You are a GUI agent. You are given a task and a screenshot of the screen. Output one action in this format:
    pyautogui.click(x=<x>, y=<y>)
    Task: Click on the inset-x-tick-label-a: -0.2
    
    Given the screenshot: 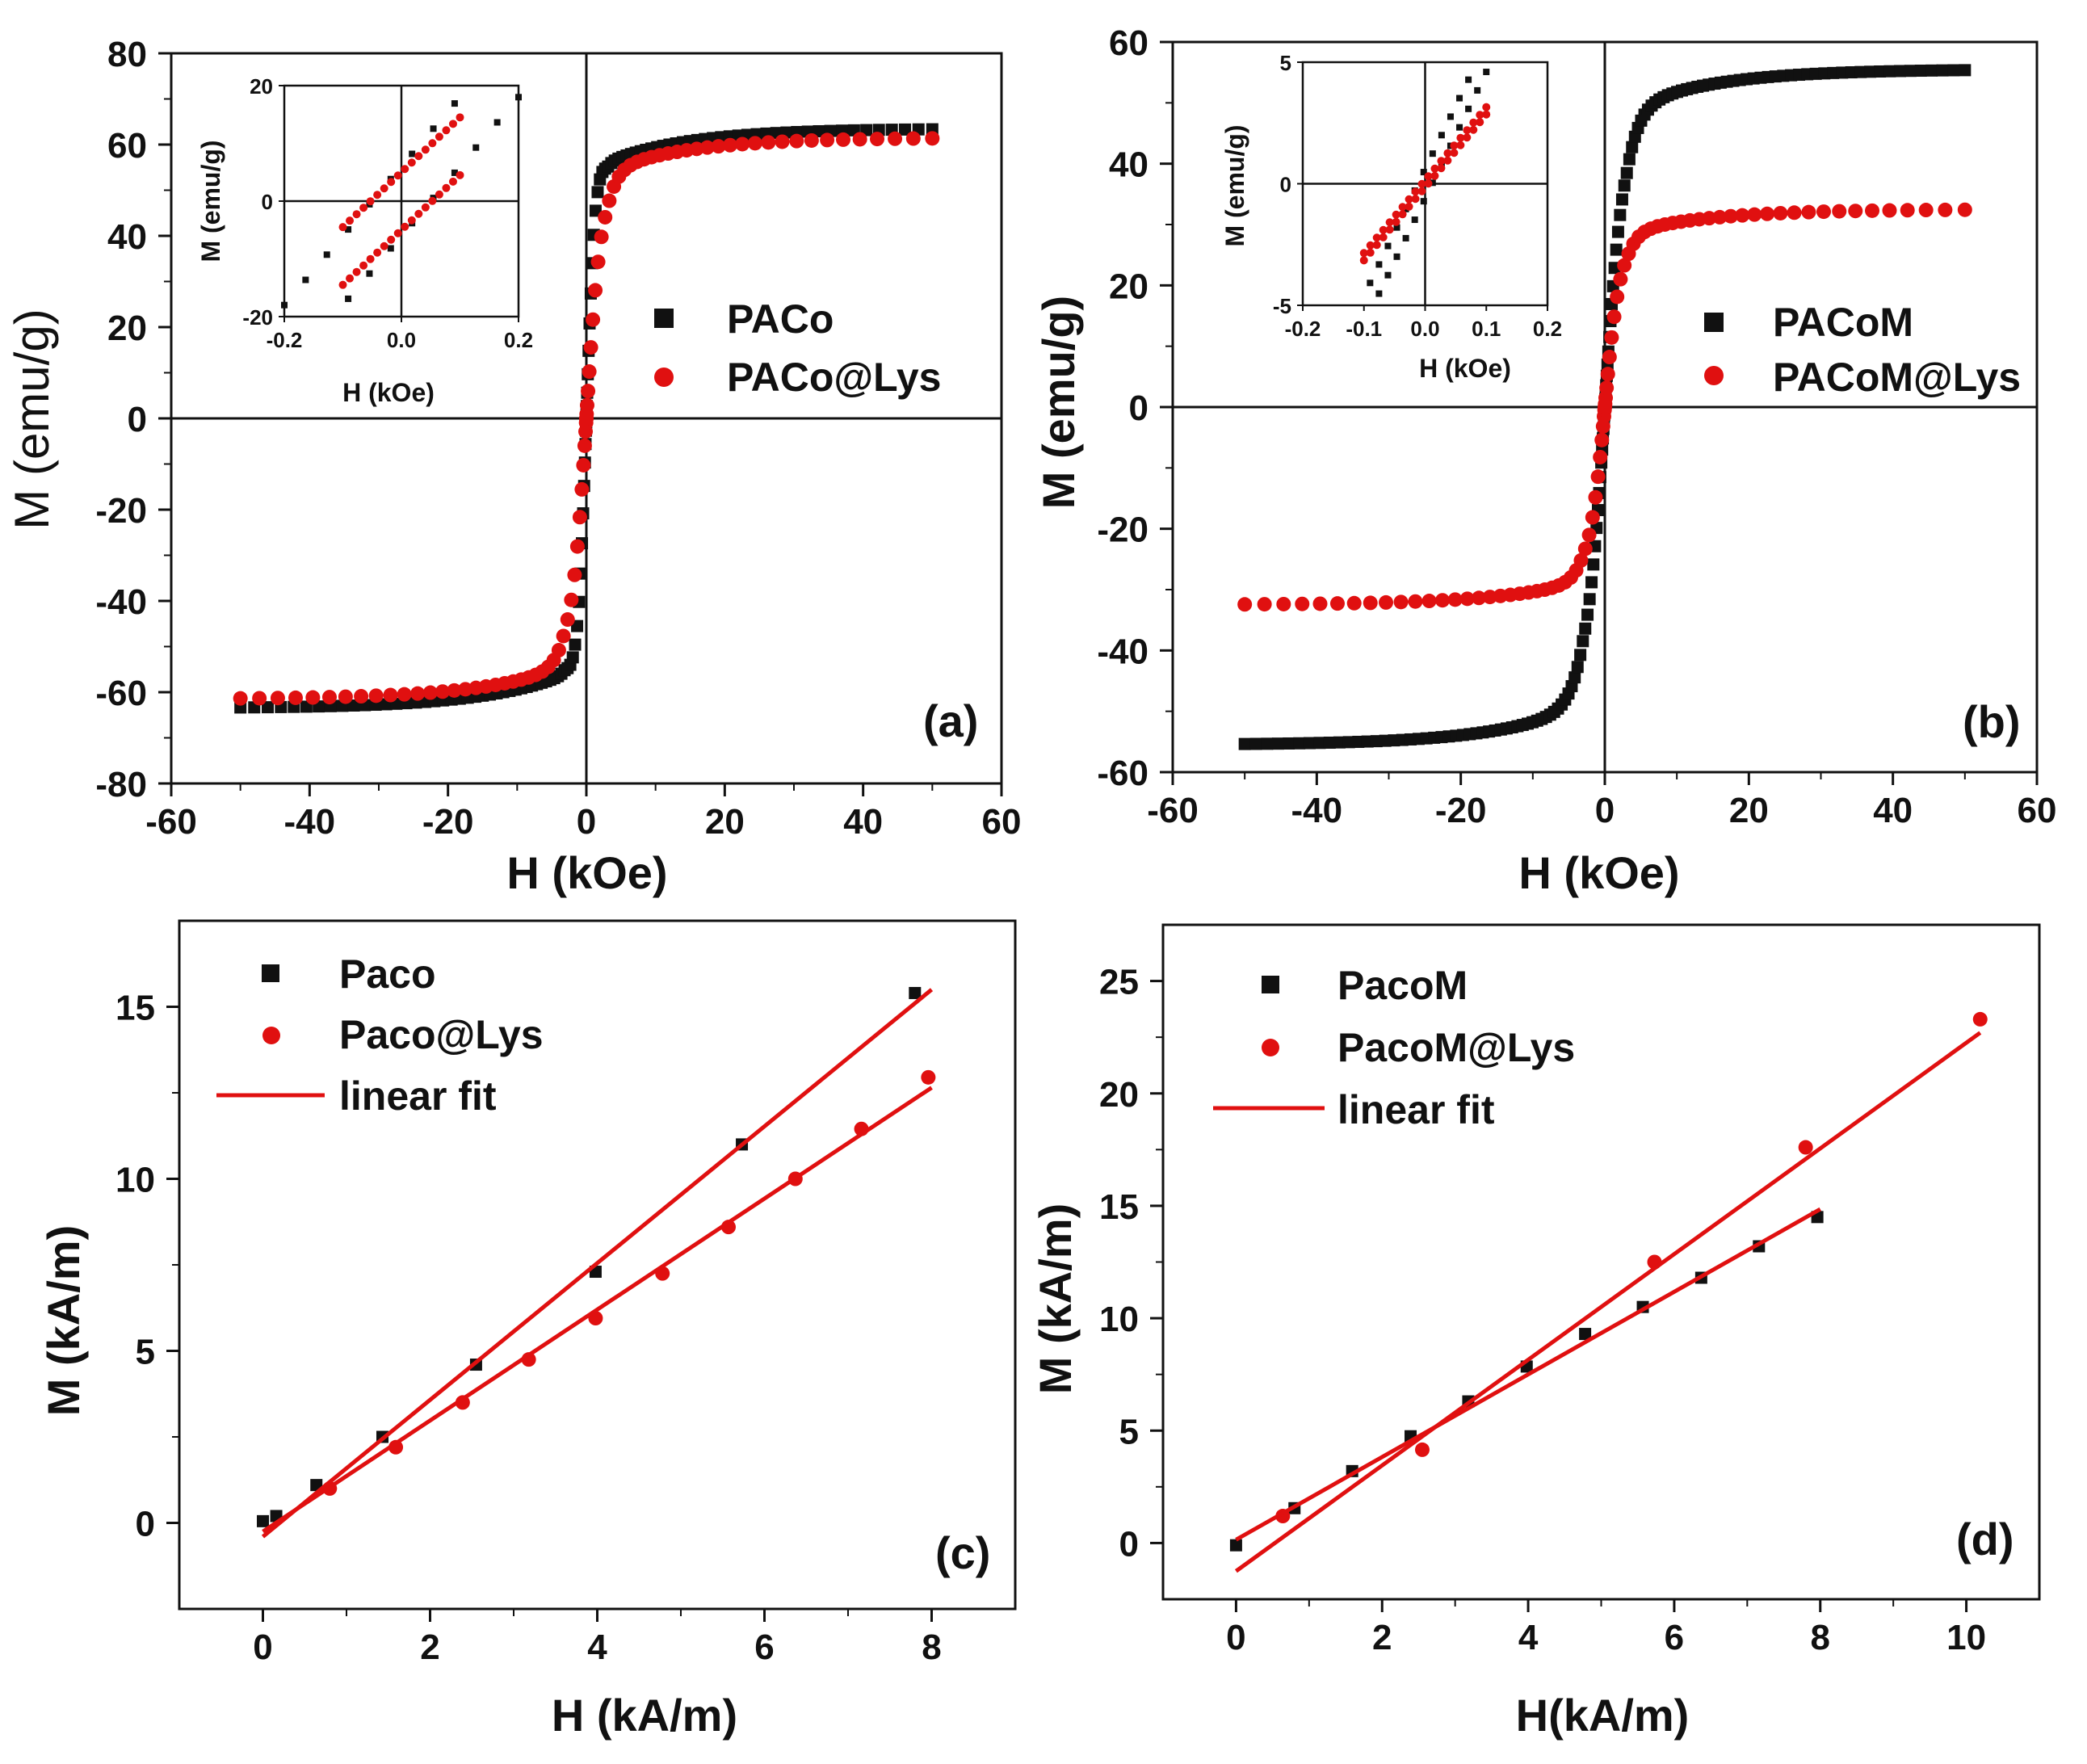 What is the action you would take?
    pyautogui.click(x=285, y=340)
    